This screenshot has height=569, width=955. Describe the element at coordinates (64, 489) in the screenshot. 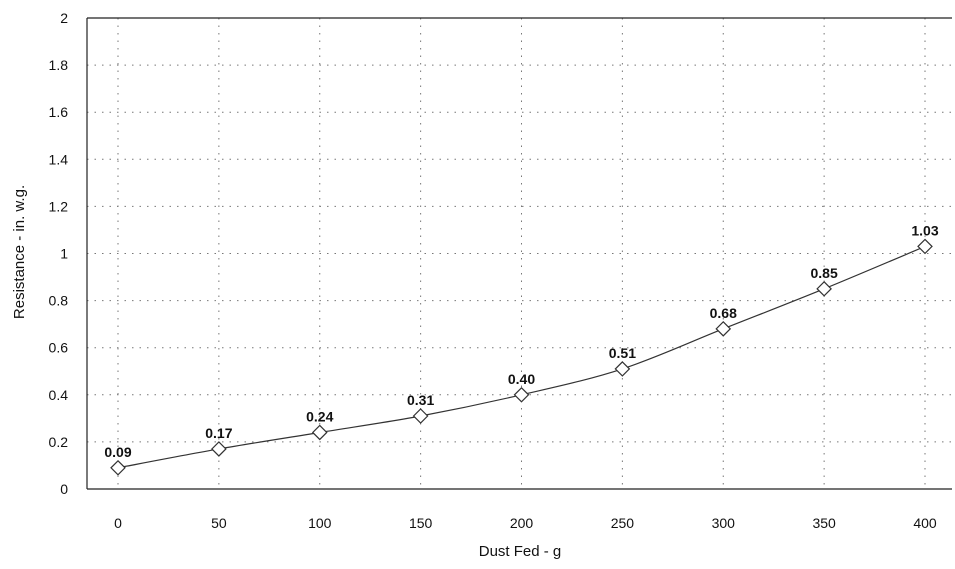

I see `y-tick-label: 0` at that location.